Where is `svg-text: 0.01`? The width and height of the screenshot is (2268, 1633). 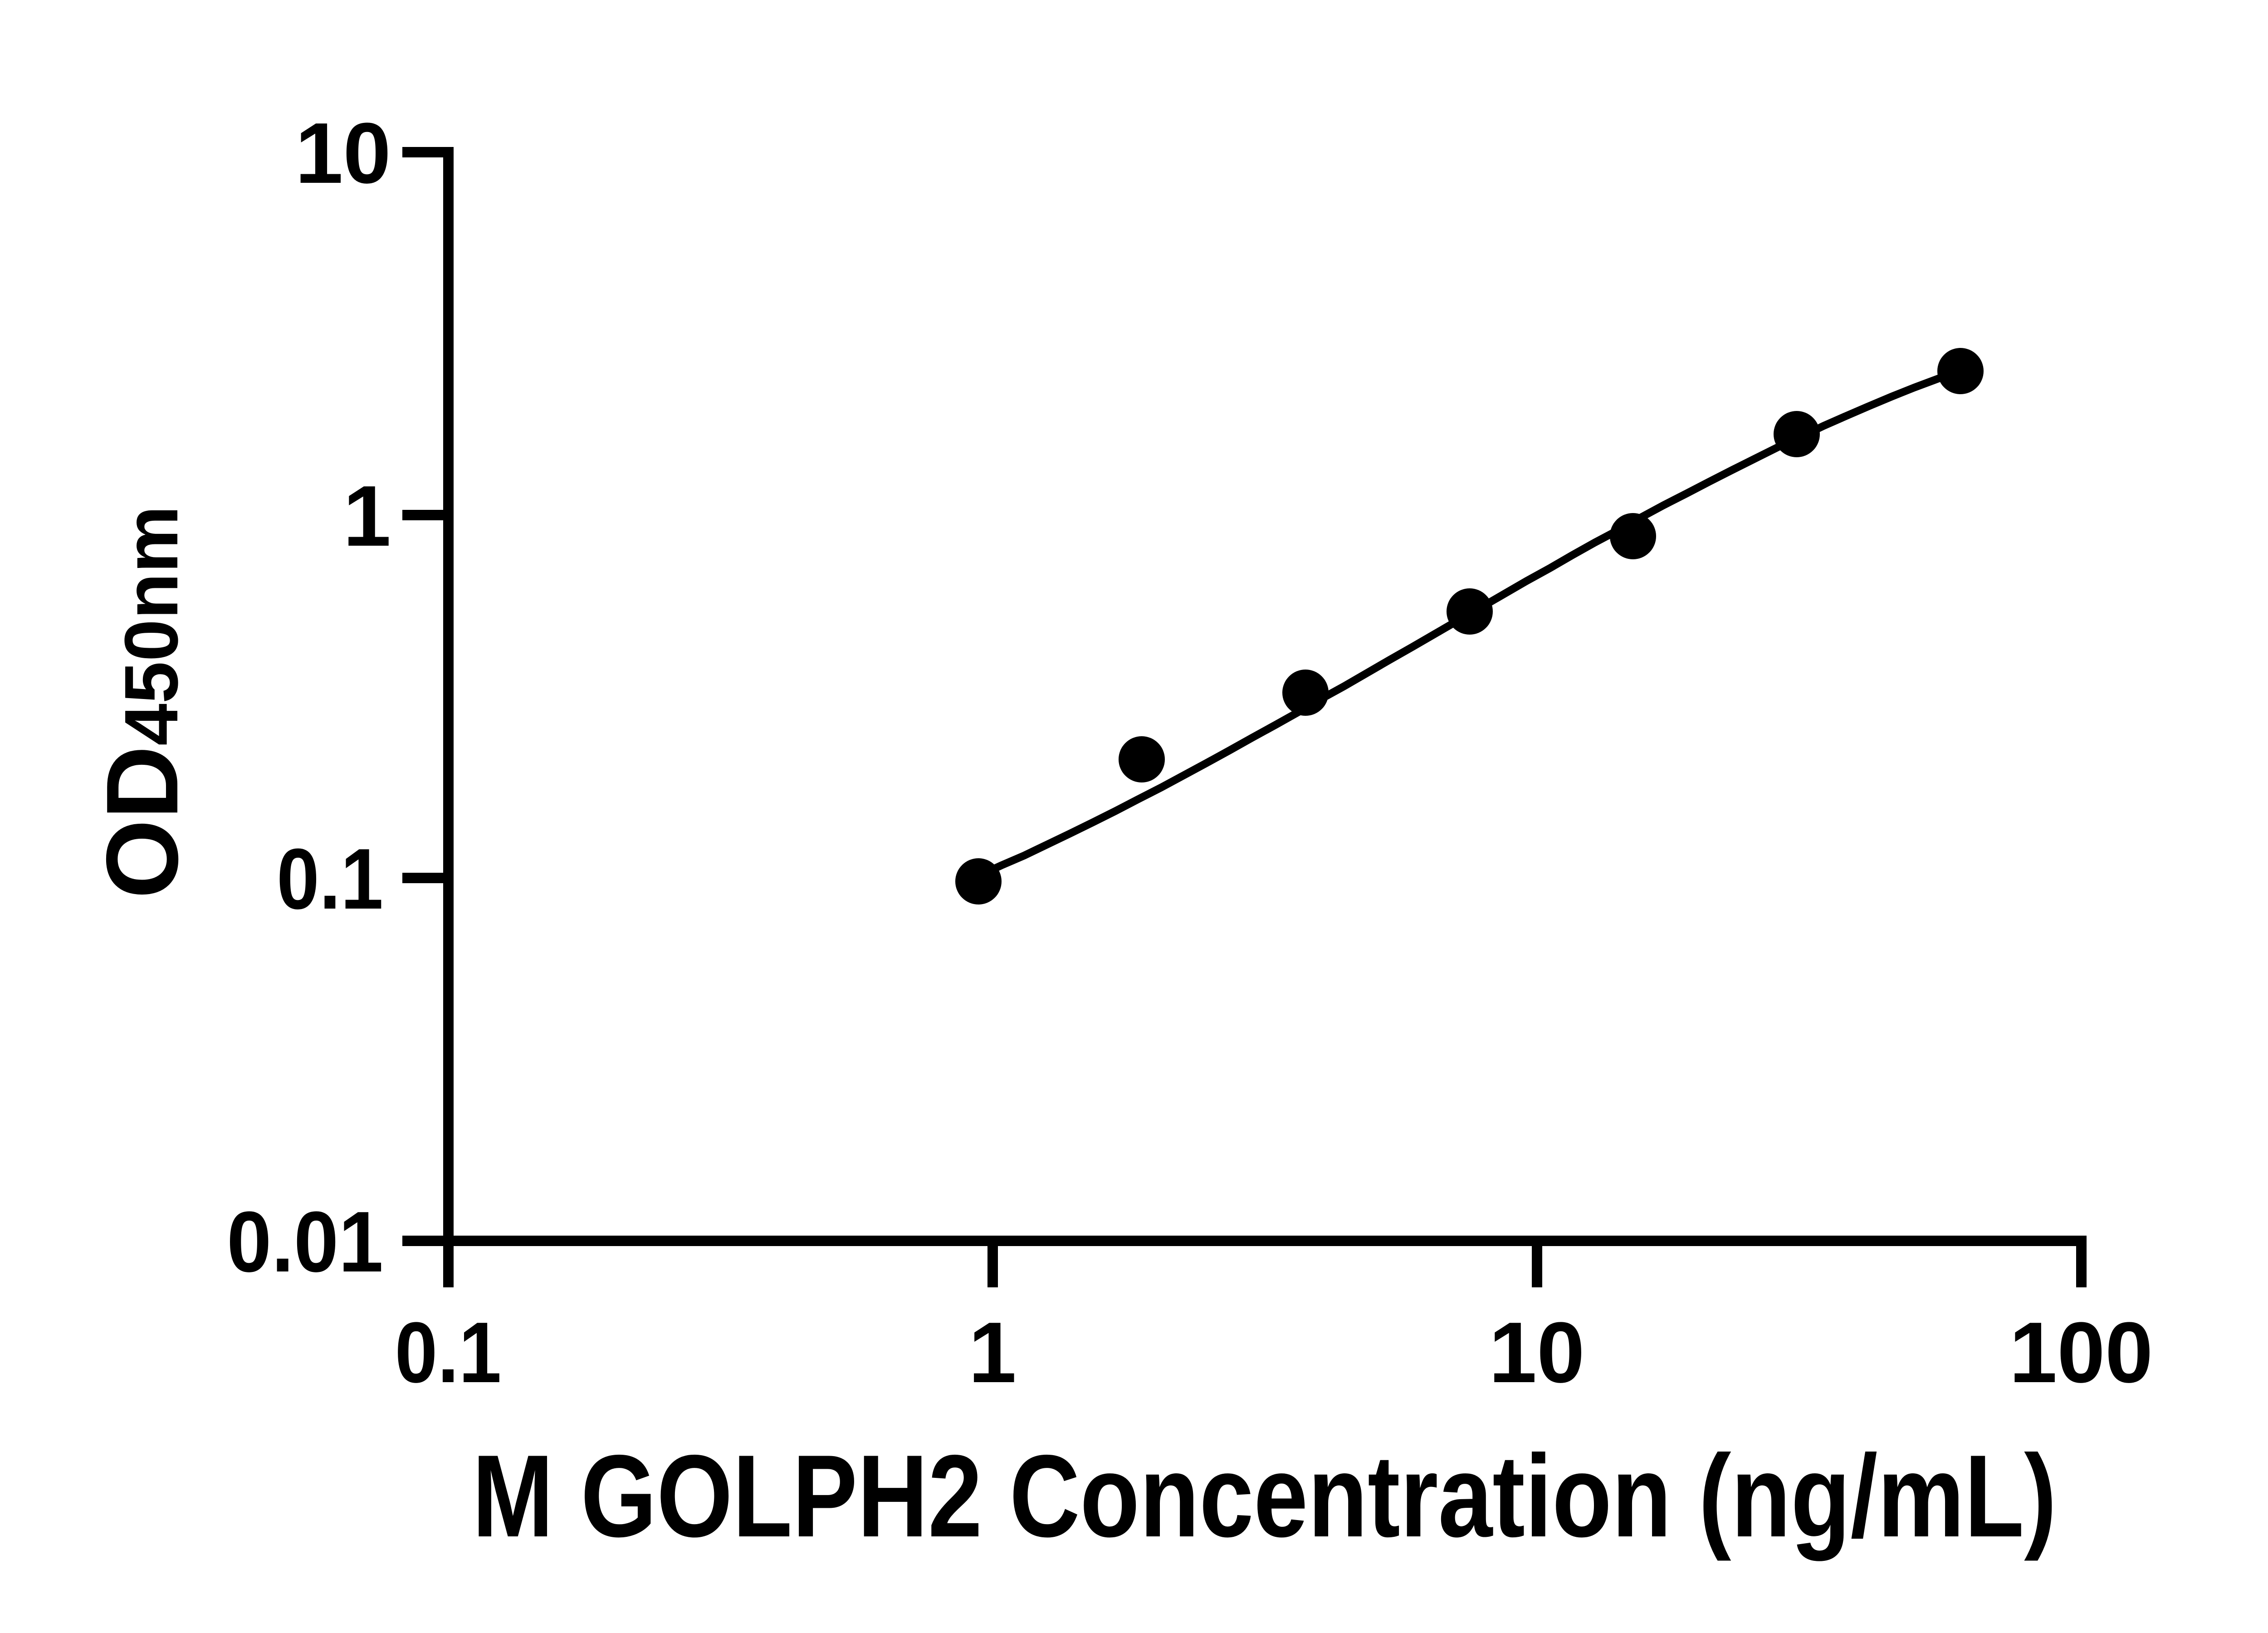
svg-text: 0.01 is located at coordinates (305, 1242).